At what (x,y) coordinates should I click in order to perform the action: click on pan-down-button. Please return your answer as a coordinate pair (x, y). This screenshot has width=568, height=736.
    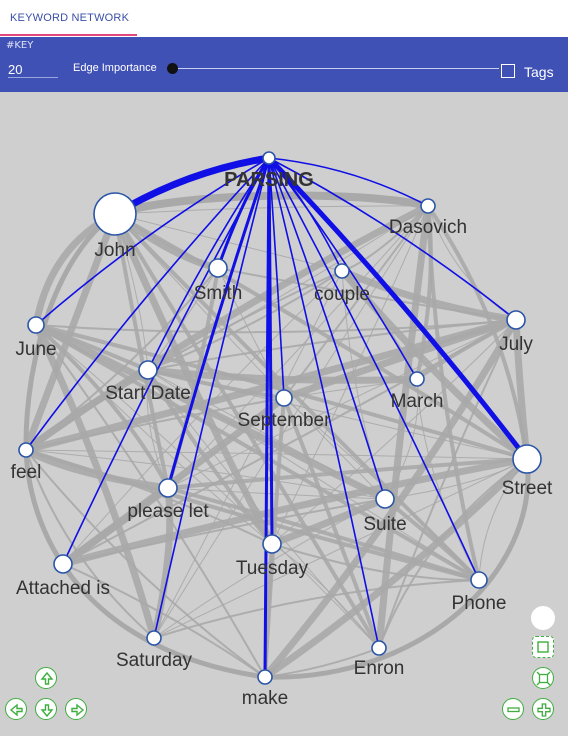
    Looking at the image, I should click on (46, 709).